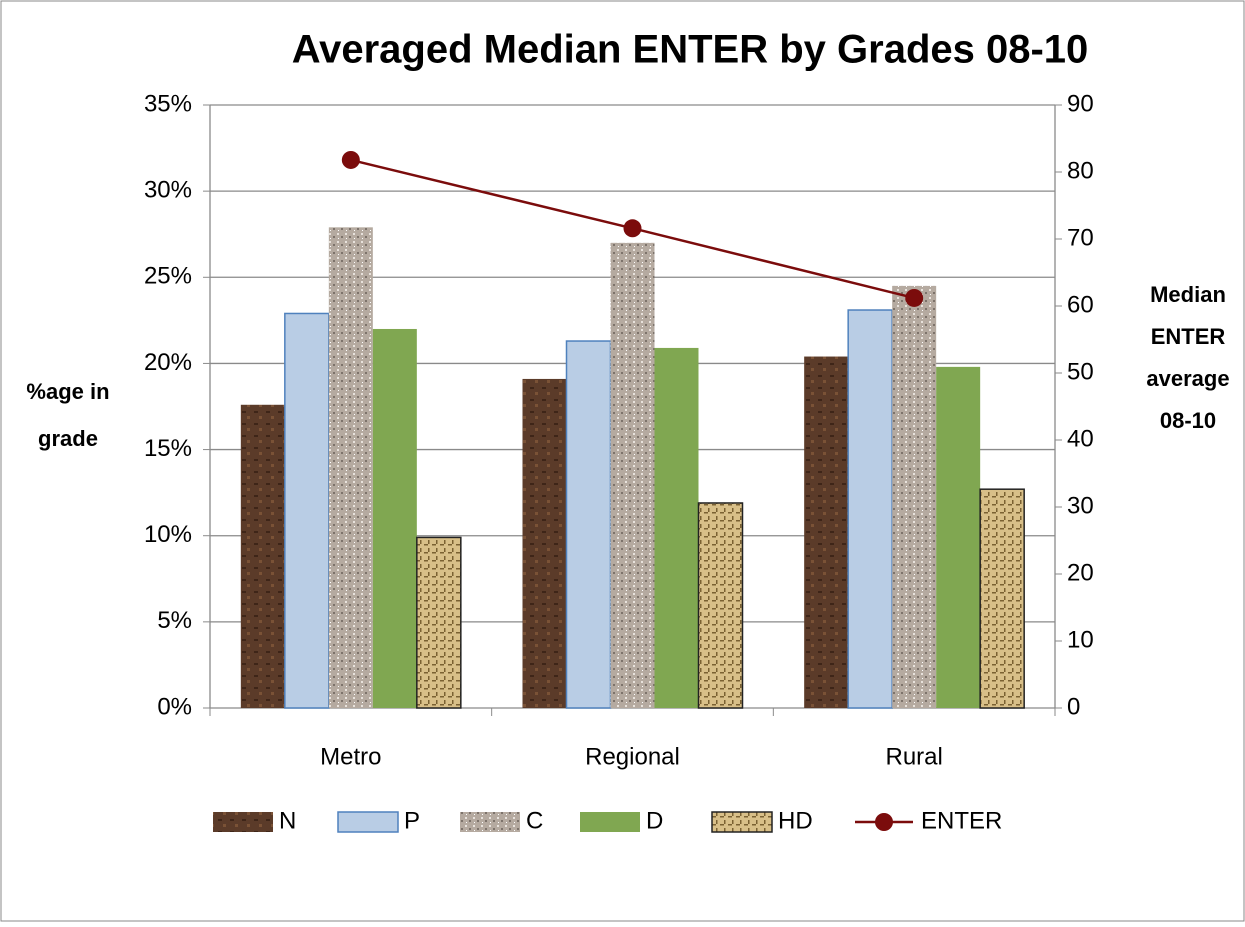  Describe the element at coordinates (287, 820) in the screenshot. I see `legend-label: N` at that location.